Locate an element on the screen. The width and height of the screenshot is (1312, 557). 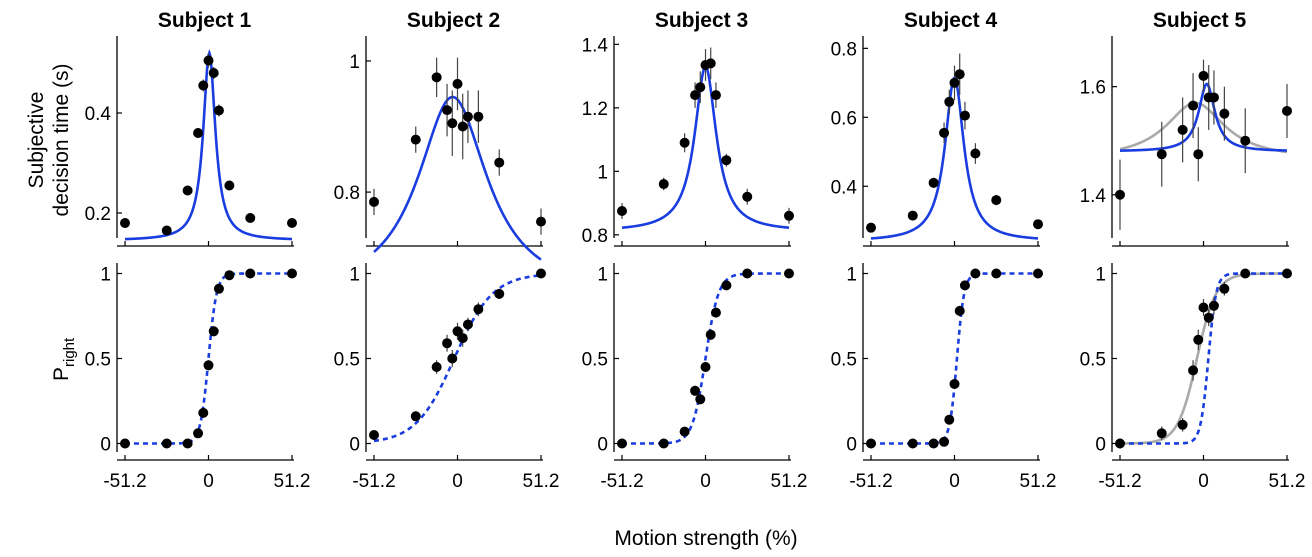
y-tick-label: 1.2 is located at coordinates (595, 109).